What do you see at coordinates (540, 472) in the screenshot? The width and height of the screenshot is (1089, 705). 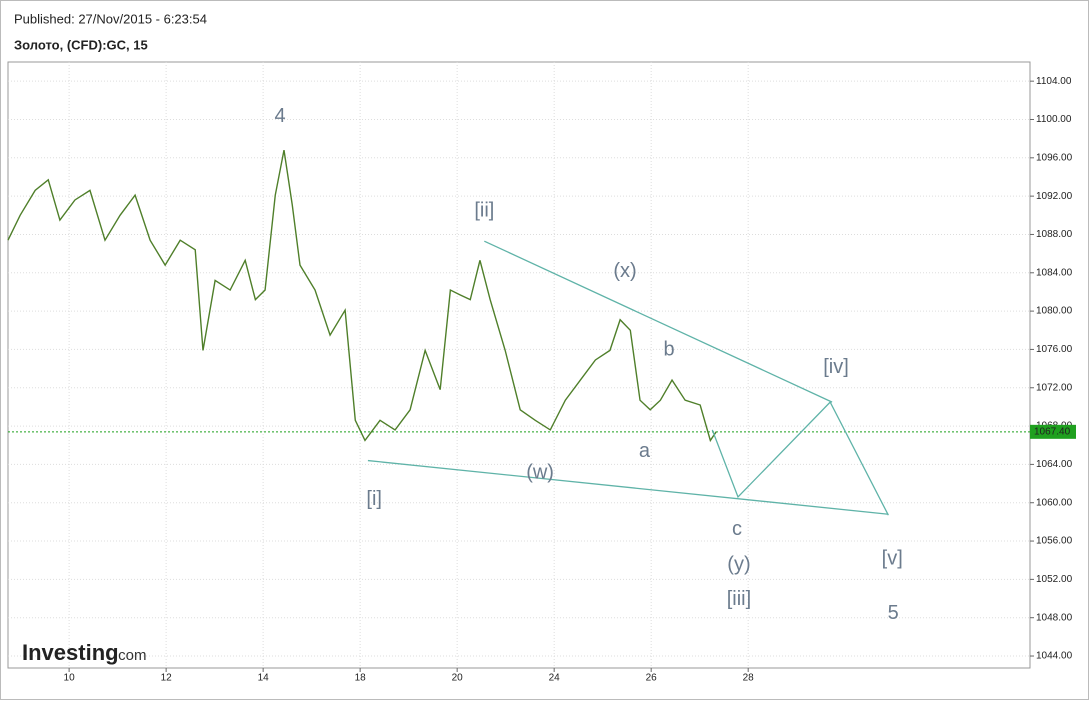 I see `wave-label: (w)` at bounding box center [540, 472].